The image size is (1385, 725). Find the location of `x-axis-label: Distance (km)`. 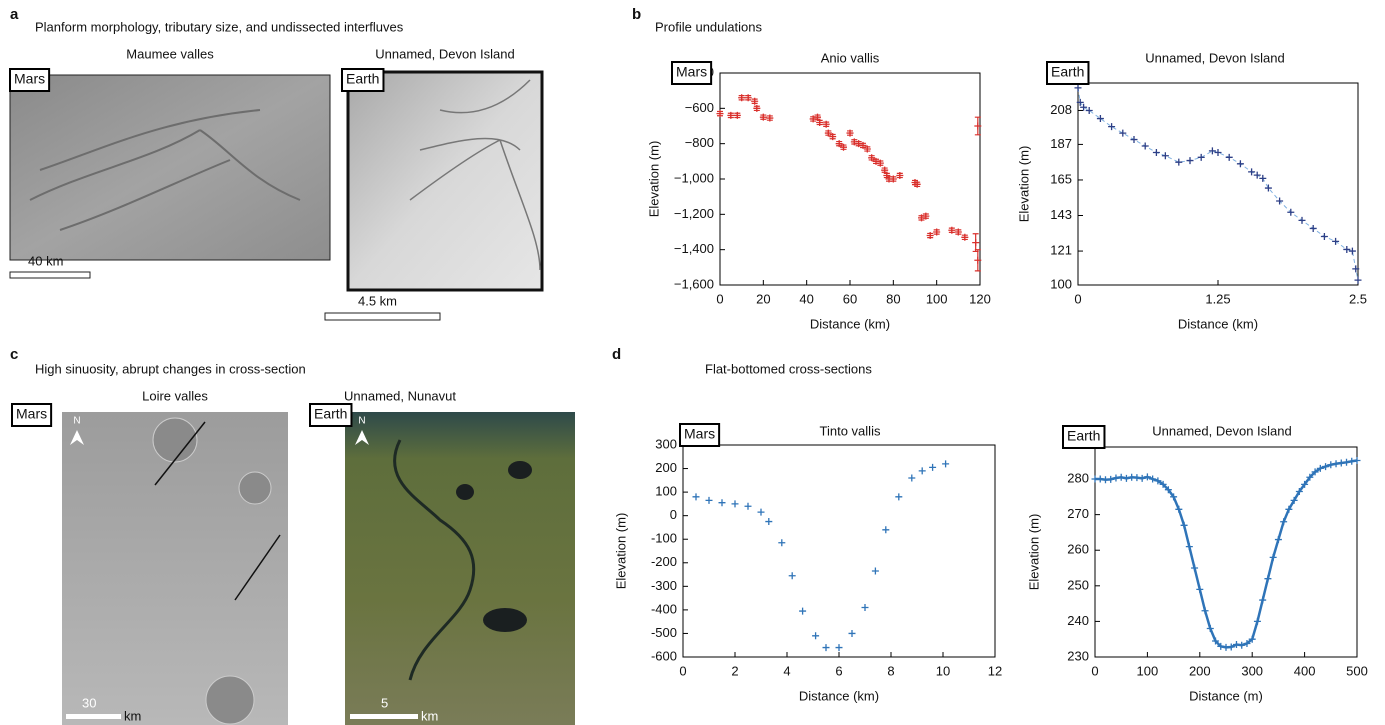

x-axis-label: Distance (km) is located at coordinates (839, 695).